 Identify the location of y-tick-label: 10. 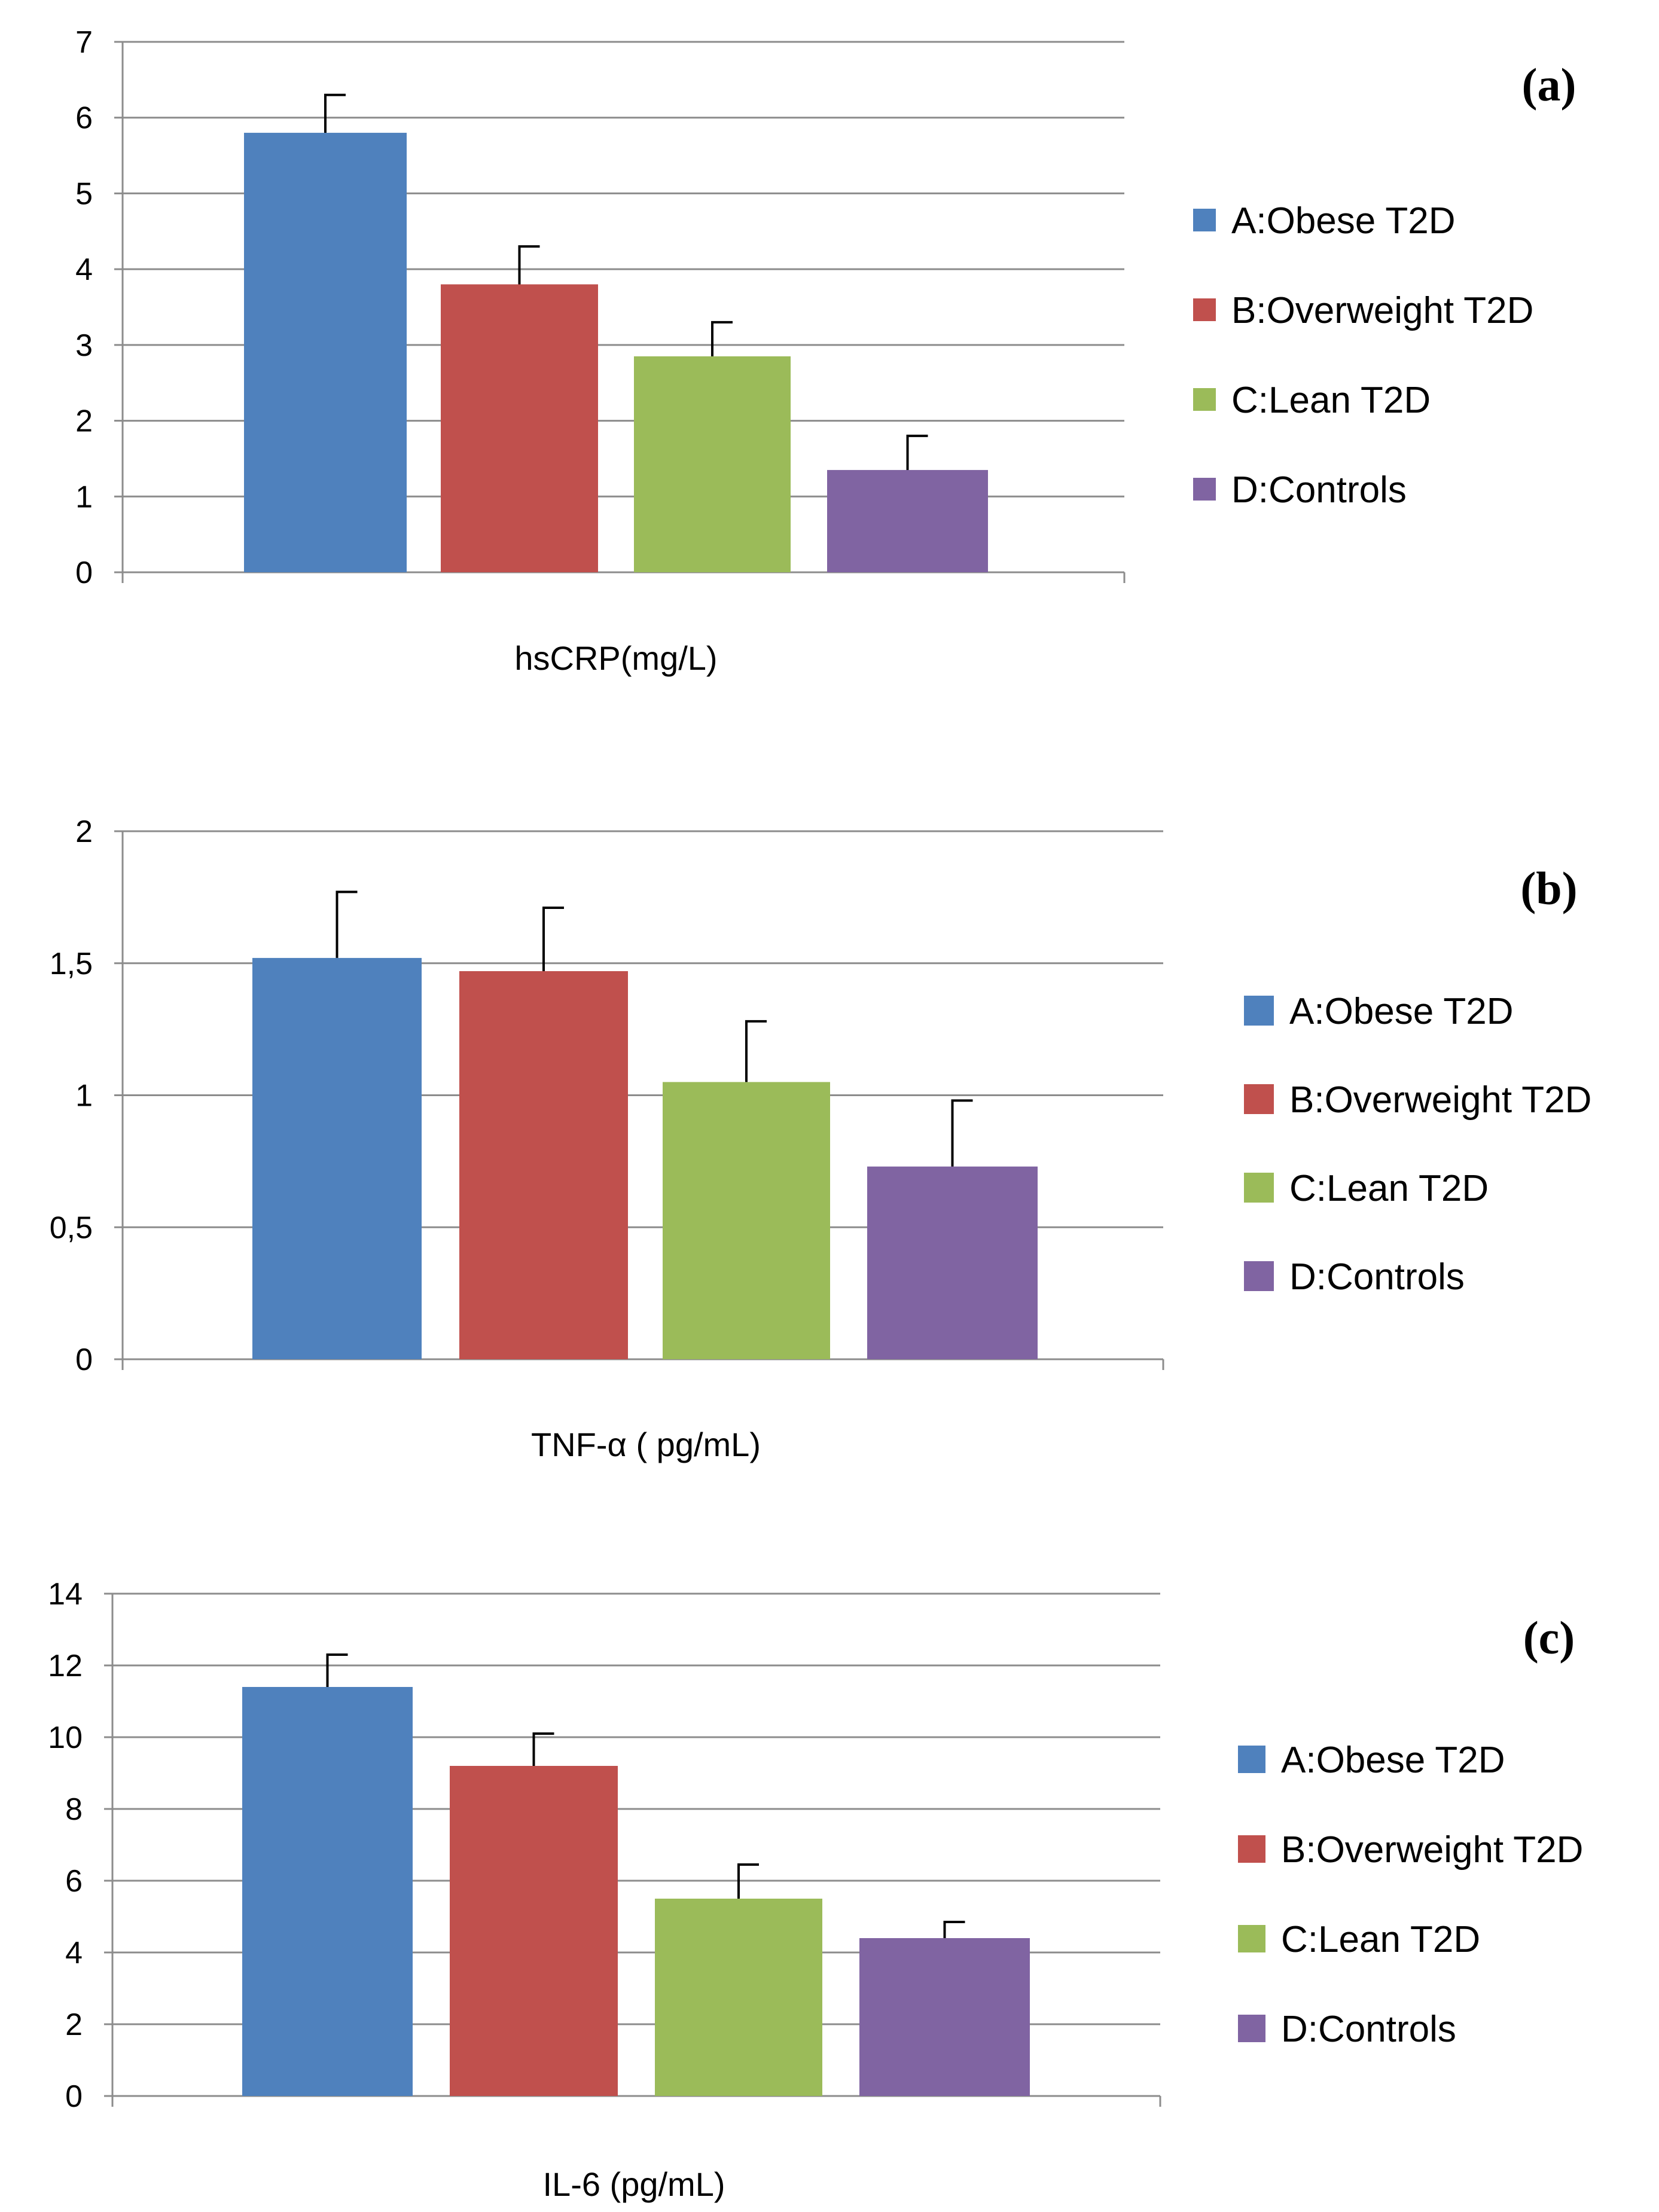
(65, 1737).